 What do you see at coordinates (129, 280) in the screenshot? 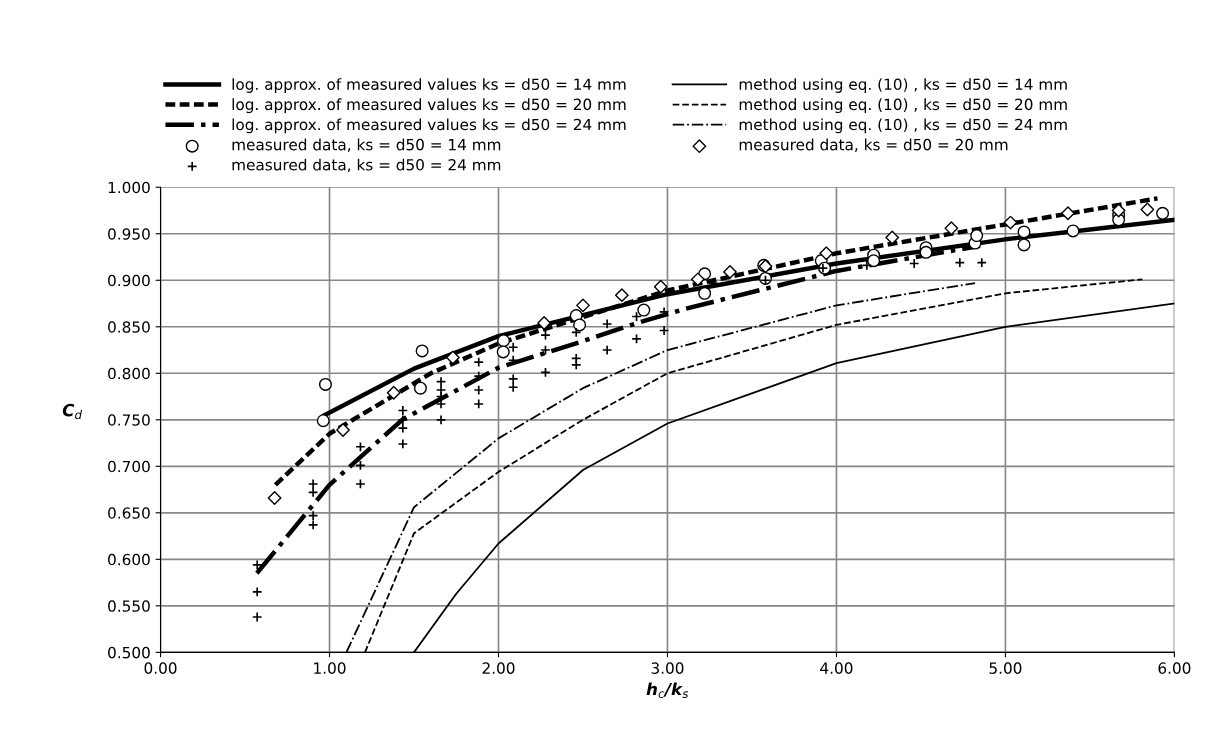
I see `y-tick-label: 0.900` at bounding box center [129, 280].